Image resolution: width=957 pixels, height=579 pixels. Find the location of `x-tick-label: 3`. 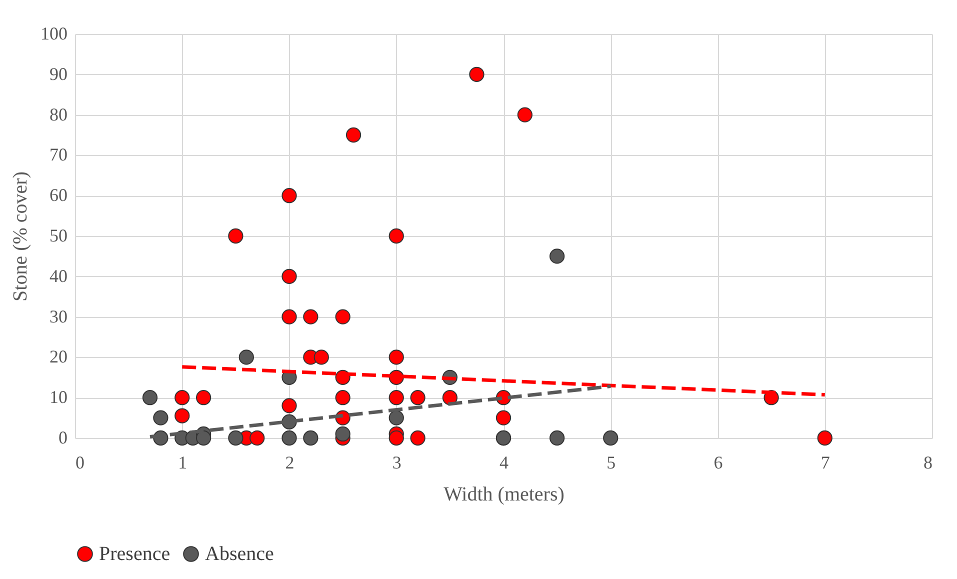

x-tick-label: 3 is located at coordinates (397, 462).